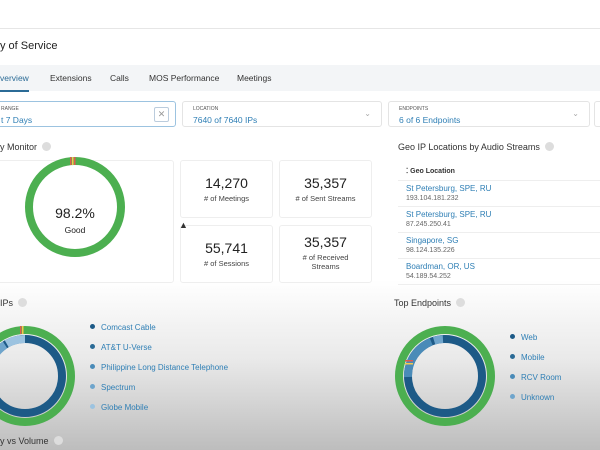 This screenshot has height=450, width=600. Describe the element at coordinates (532, 397) in the screenshot. I see `legend-item: Unknown` at that location.